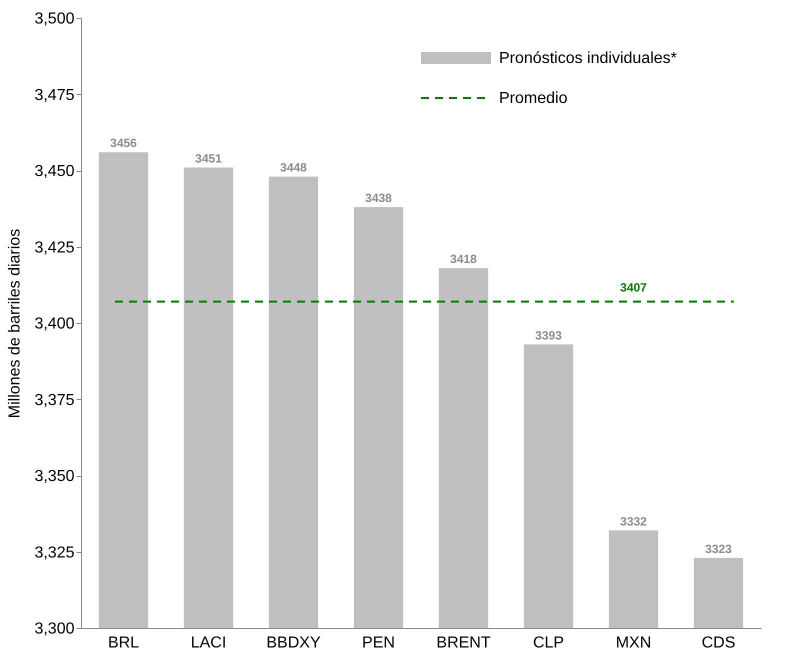  What do you see at coordinates (718, 549) in the screenshot?
I see `data-label: 3323` at bounding box center [718, 549].